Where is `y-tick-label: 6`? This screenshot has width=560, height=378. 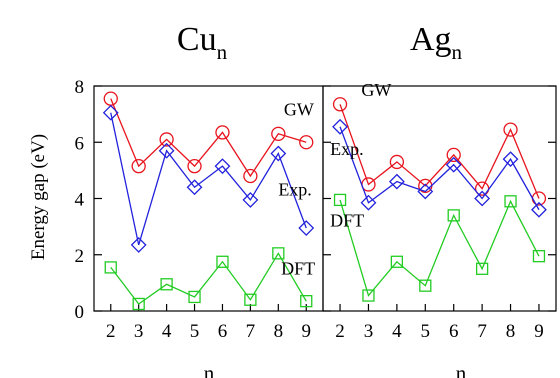
y-tick-label: 6 is located at coordinates (80, 143).